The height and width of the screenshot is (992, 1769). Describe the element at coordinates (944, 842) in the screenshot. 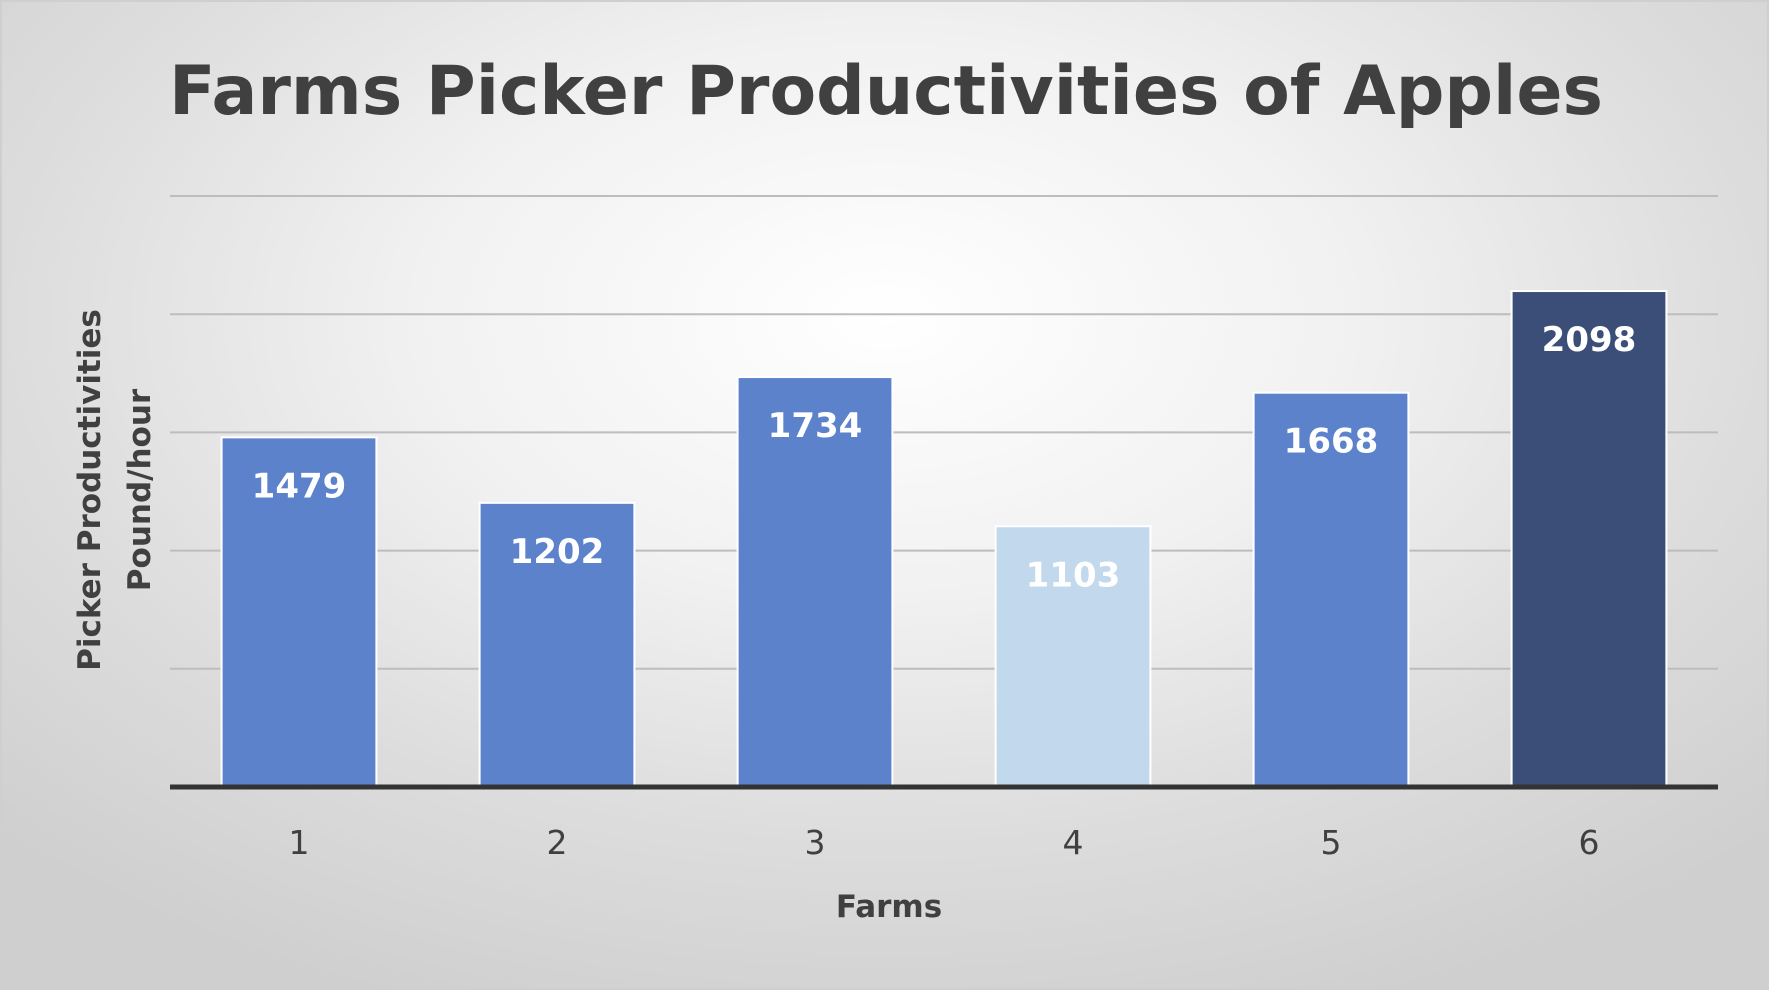

I see `x-tick-labels: 1 2 3 4 5 6` at that location.